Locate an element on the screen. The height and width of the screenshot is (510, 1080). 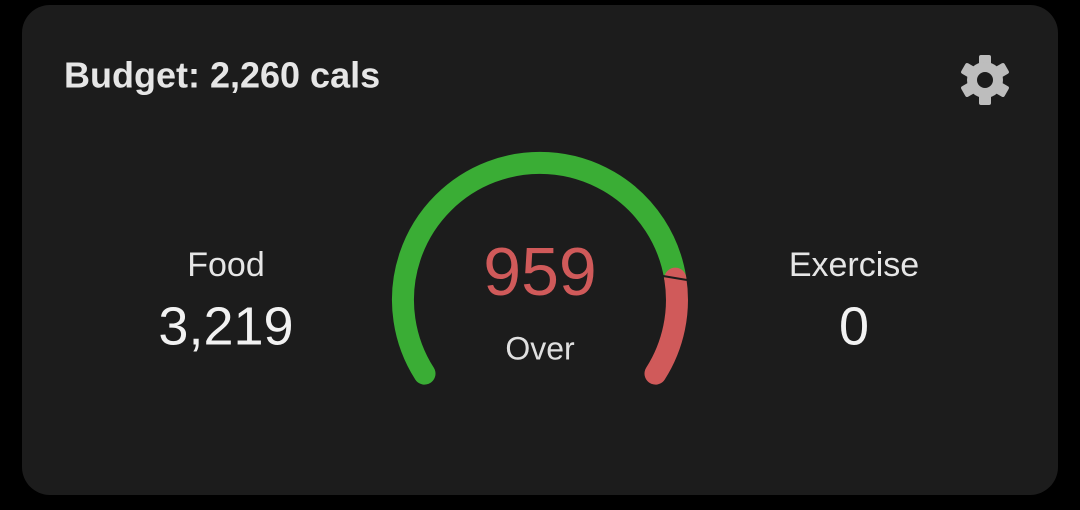
budget-title: Budget: 2,260 cals is located at coordinates (222, 75).